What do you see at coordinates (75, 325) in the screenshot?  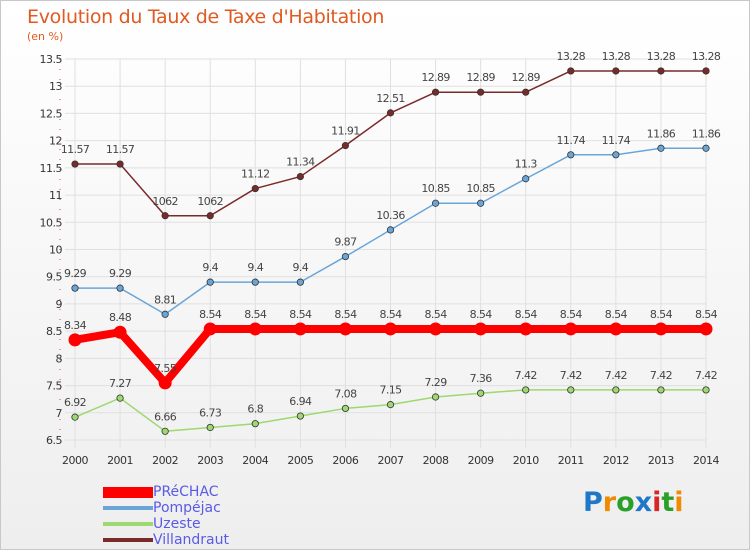 I see `data-label: 8.34` at bounding box center [75, 325].